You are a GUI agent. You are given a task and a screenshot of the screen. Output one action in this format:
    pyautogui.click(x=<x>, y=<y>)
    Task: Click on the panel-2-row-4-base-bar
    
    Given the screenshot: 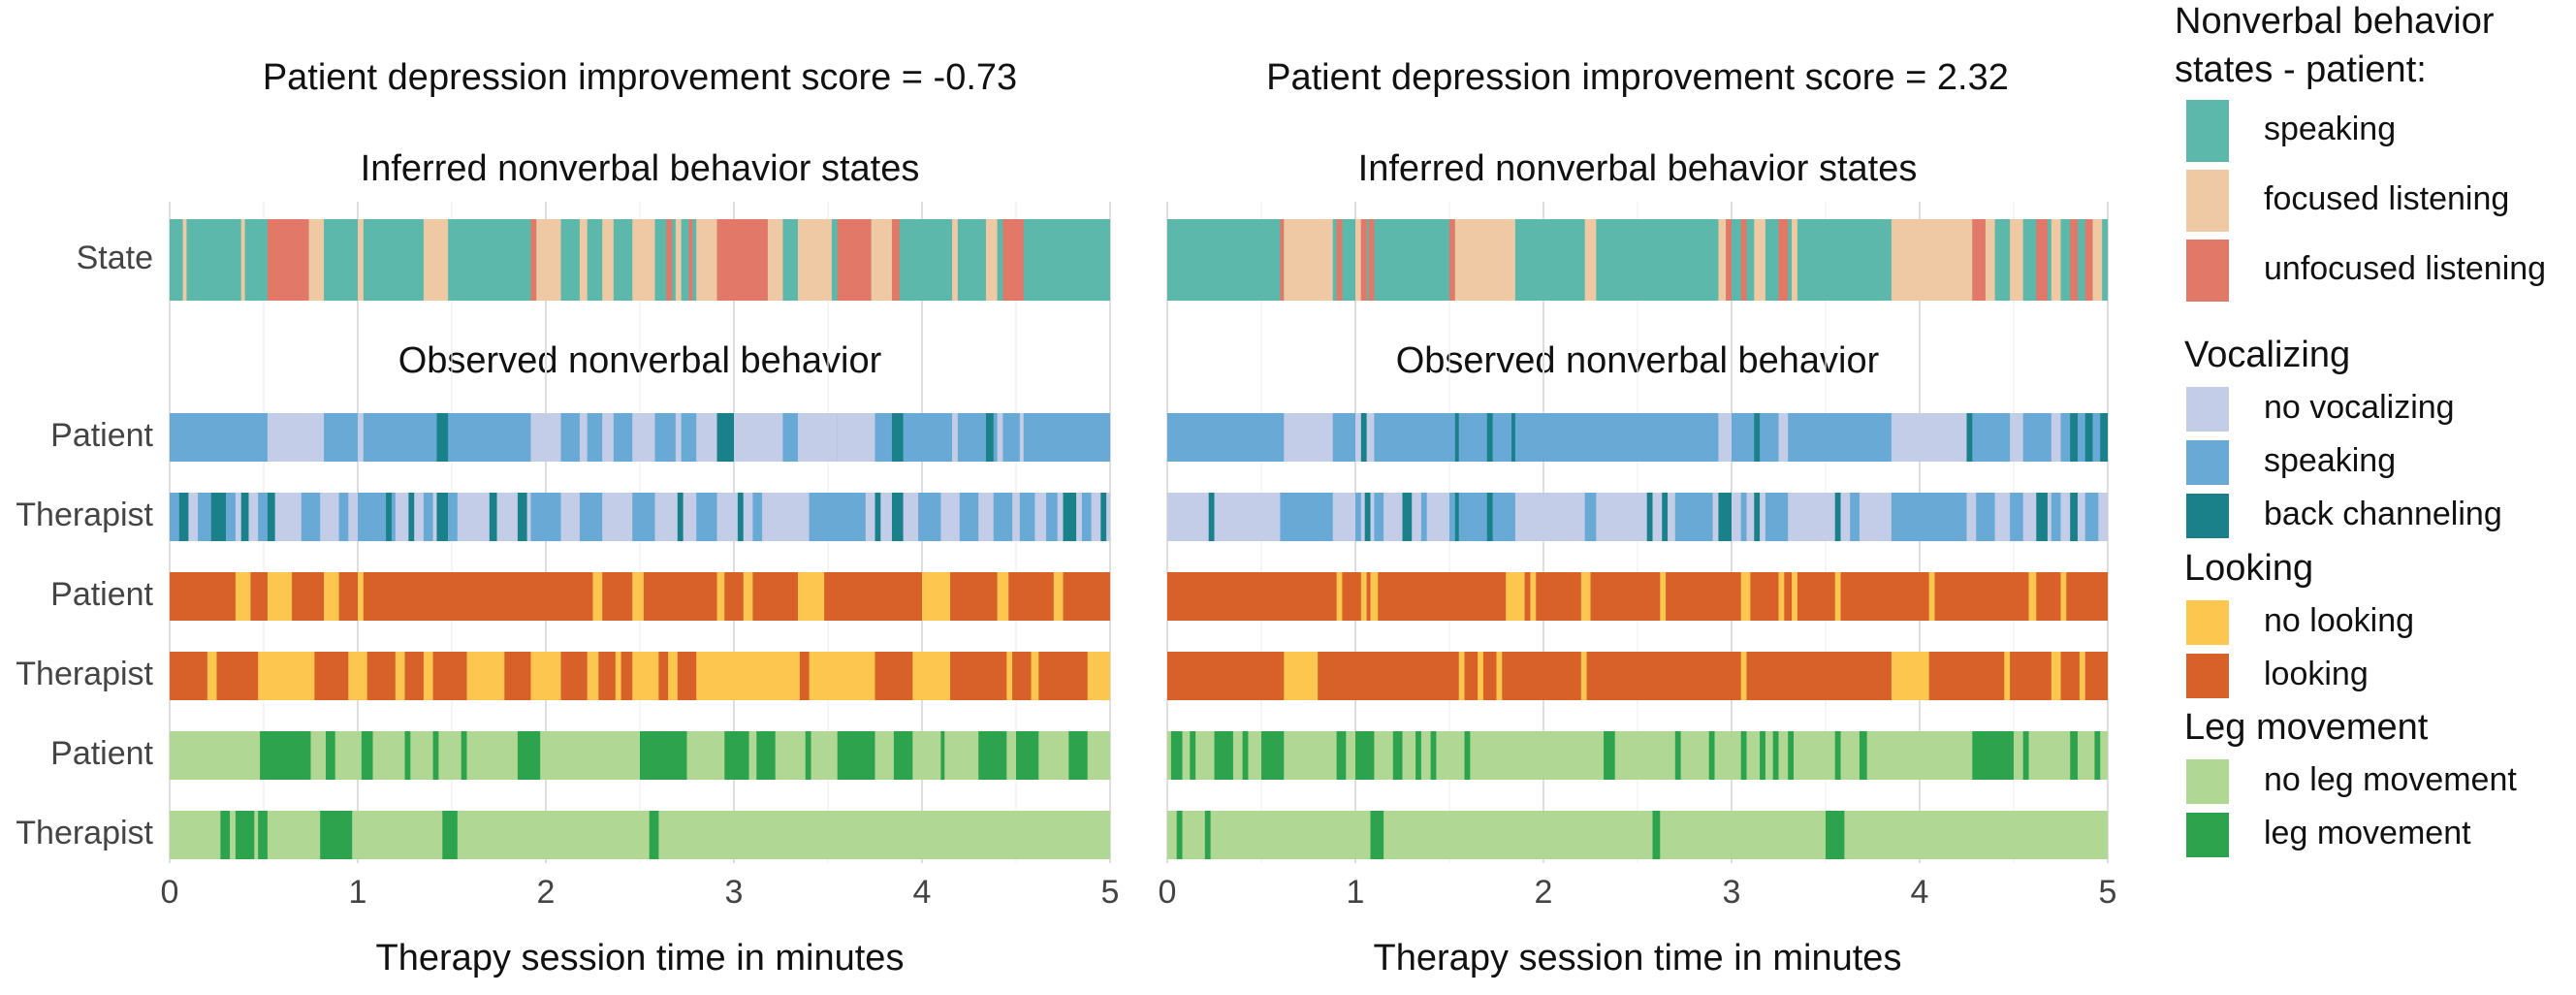 What is the action you would take?
    pyautogui.click(x=1637, y=596)
    